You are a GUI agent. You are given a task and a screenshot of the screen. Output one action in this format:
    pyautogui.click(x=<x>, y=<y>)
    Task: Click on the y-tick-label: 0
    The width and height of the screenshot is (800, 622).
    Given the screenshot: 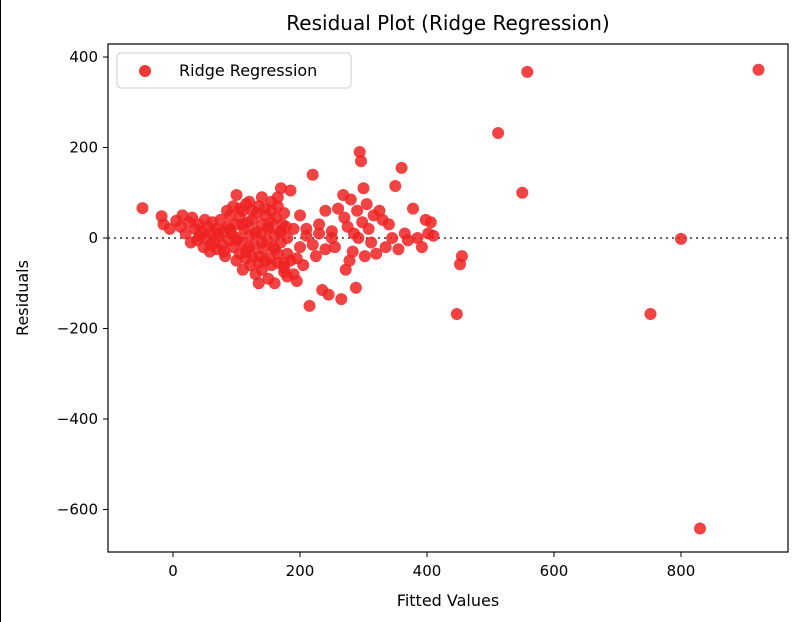 What is the action you would take?
    pyautogui.click(x=93, y=238)
    